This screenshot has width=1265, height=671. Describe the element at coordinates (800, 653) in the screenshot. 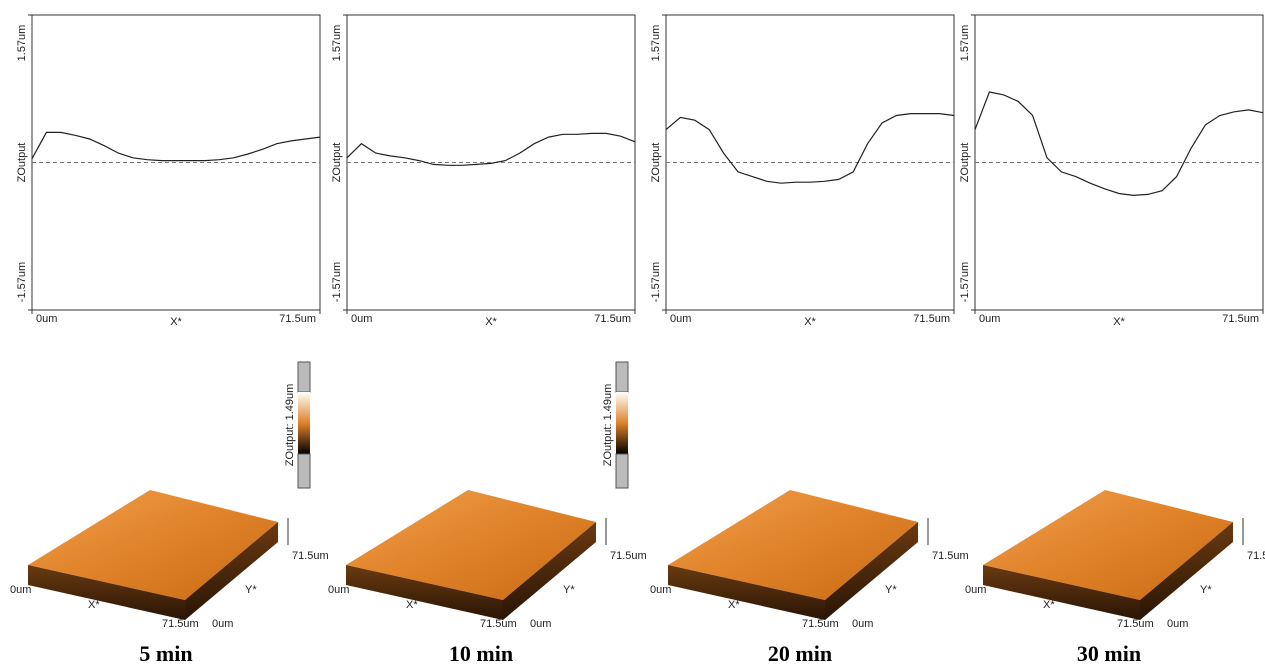

I see `caption: 20 min` at that location.